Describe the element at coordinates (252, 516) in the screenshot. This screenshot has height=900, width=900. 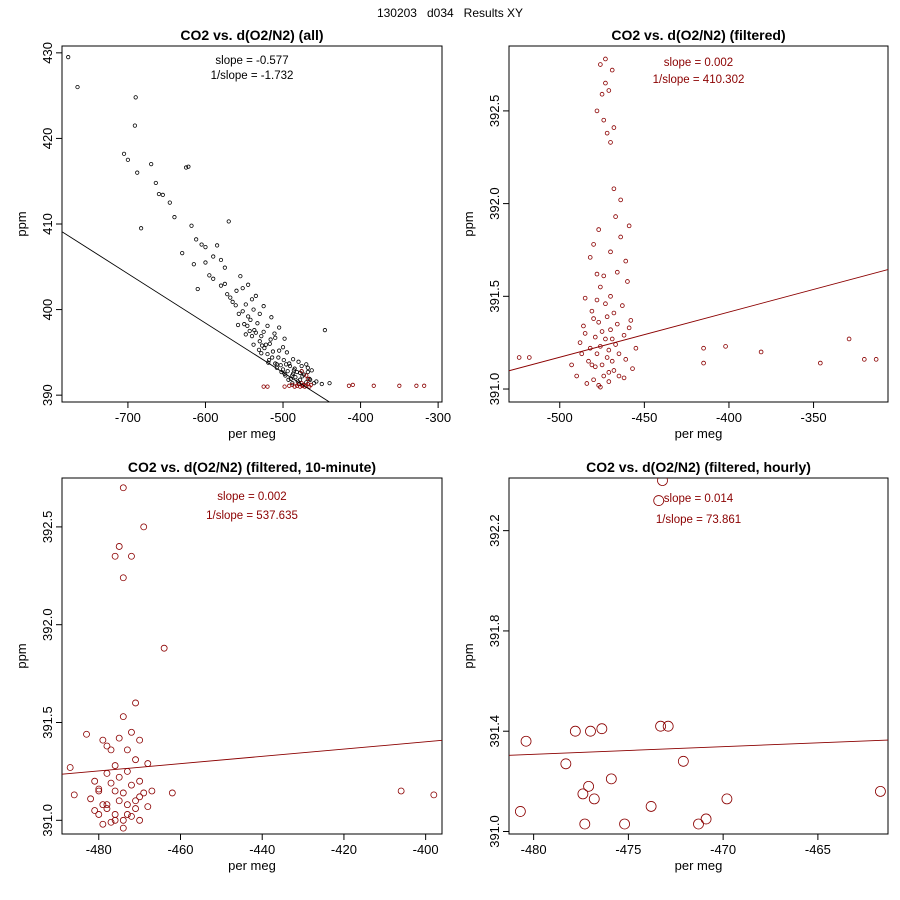
I see `inverse-slope-annotation: 1/slope = 537.635` at that location.